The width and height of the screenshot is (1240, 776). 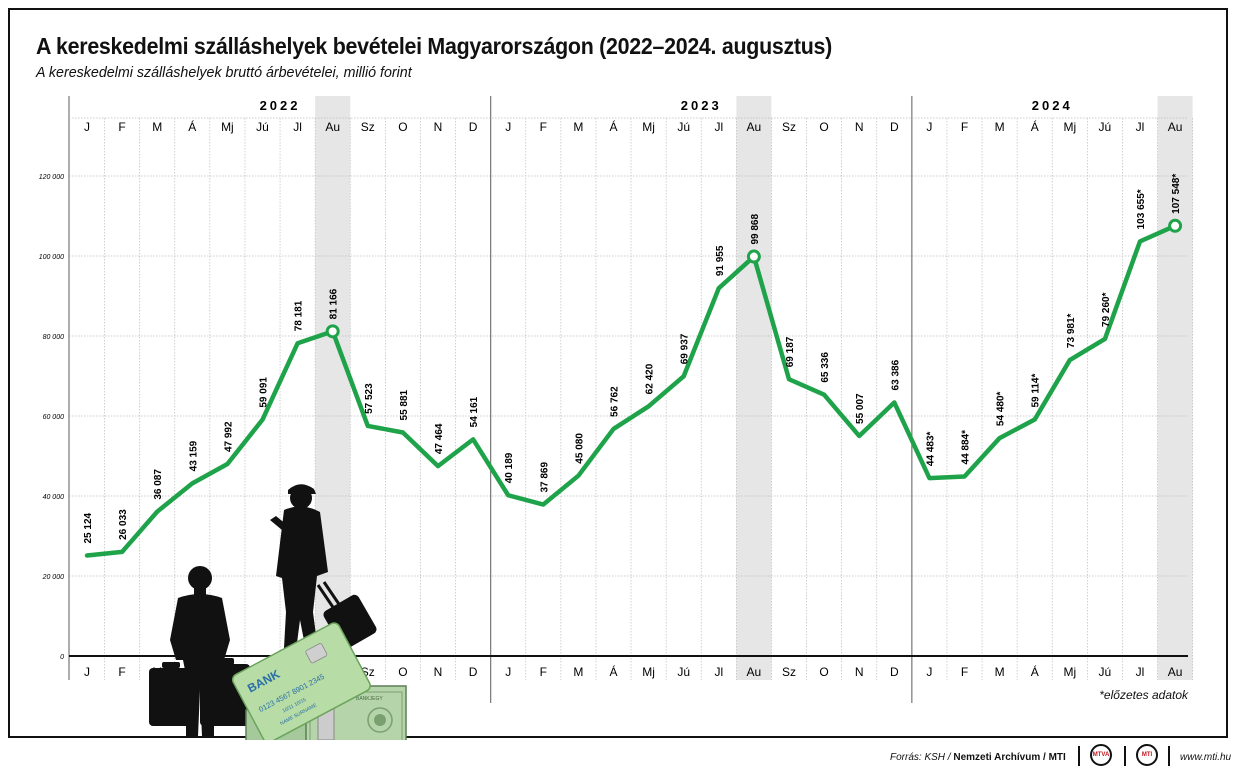 What do you see at coordinates (544, 476) in the screenshot?
I see `data-value-label: 37 869` at bounding box center [544, 476].